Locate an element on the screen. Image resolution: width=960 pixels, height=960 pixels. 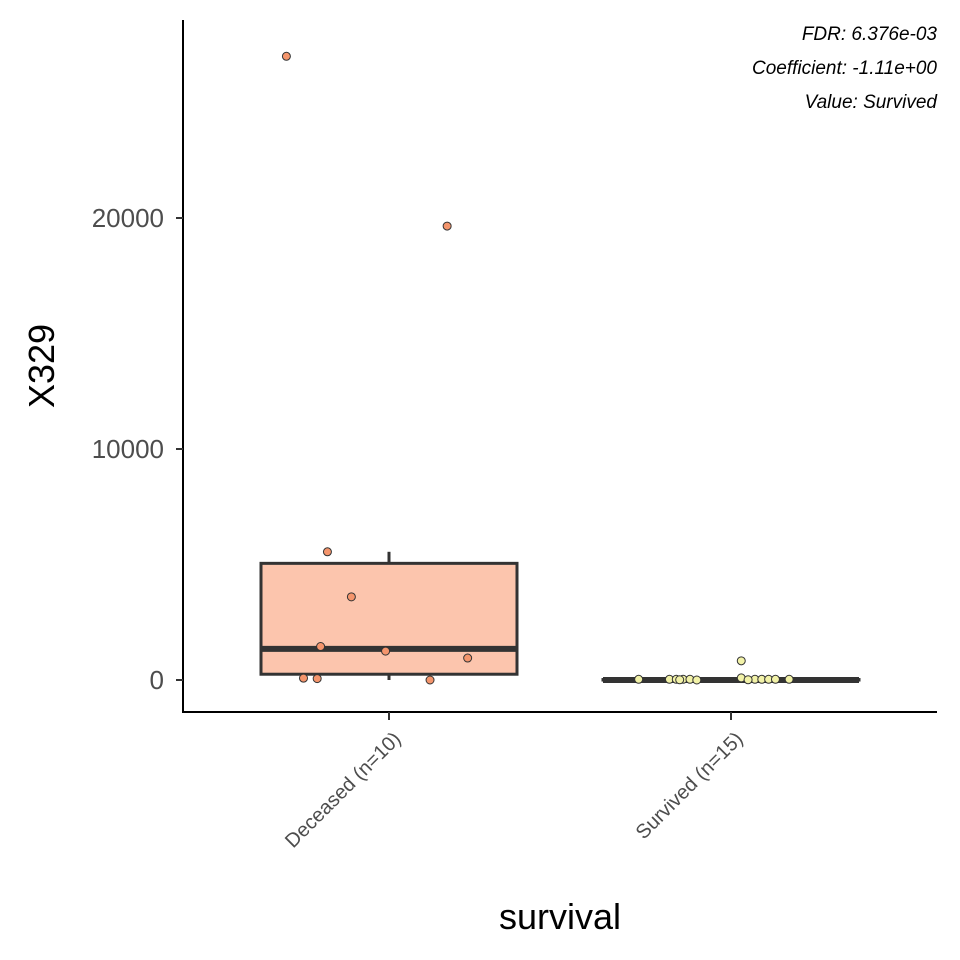
x-tick-label: Deceased (n=10) is located at coordinates (343, 790).